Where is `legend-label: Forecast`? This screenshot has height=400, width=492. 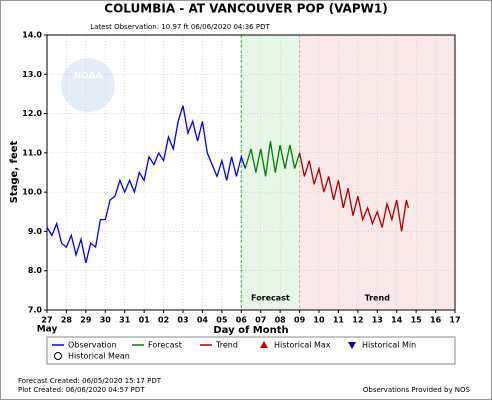
legend-label: Forecast is located at coordinates (165, 345).